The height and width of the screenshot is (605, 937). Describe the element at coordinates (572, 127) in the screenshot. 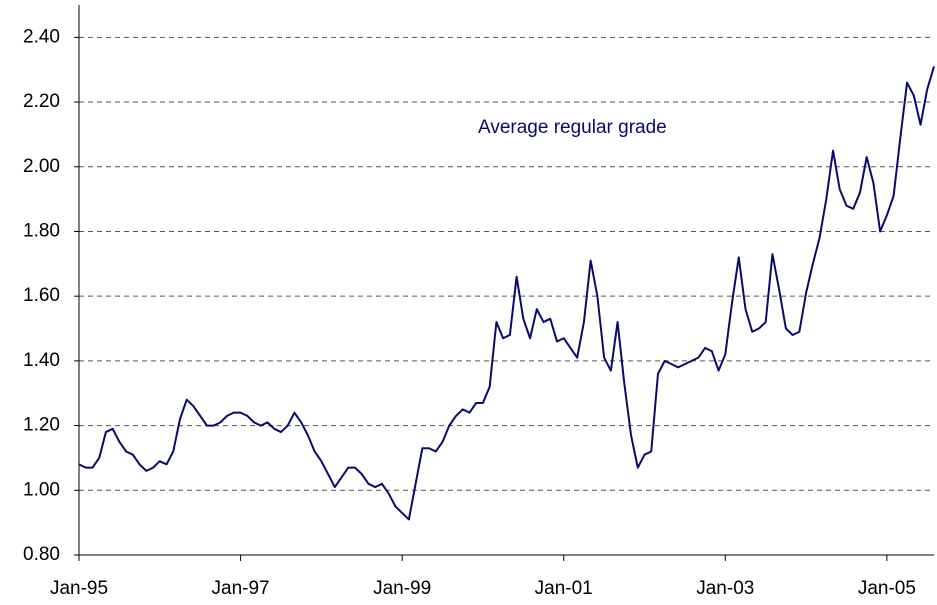

I see `annotation: Average regular grade` at that location.